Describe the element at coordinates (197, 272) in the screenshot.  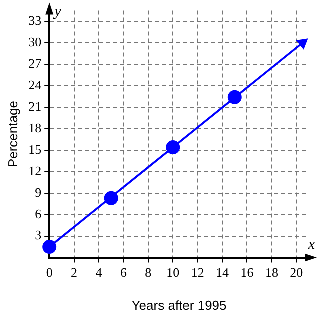
I see `x-tick-label: 12` at that location.